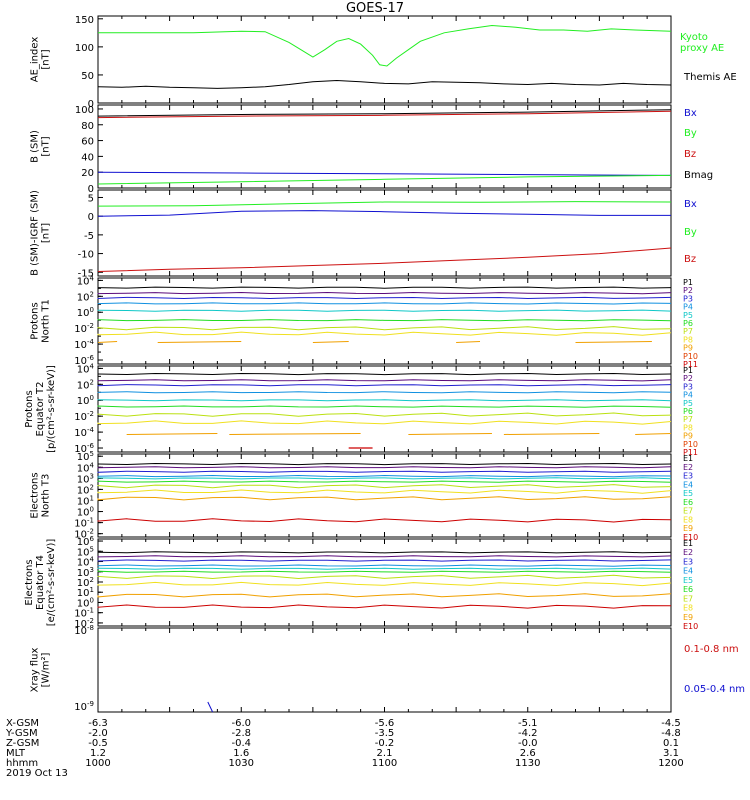 The image size is (750, 800). What do you see at coordinates (87, 76) in the screenshot?
I see `y-tick-label: 50` at bounding box center [87, 76].